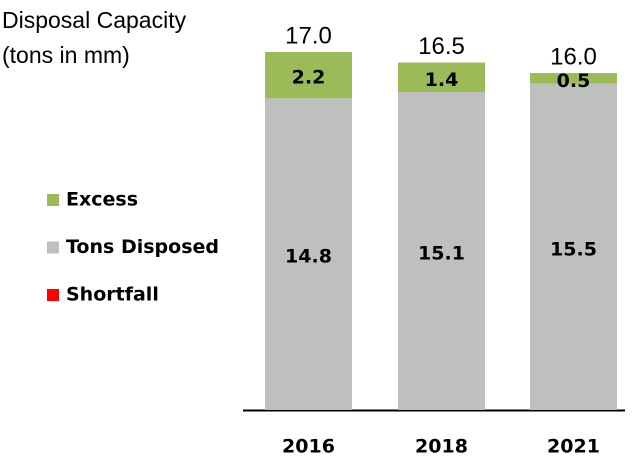 The height and width of the screenshot is (464, 635). Describe the element at coordinates (441, 447) in the screenshot. I see `x-tick-label: 2018` at that location.